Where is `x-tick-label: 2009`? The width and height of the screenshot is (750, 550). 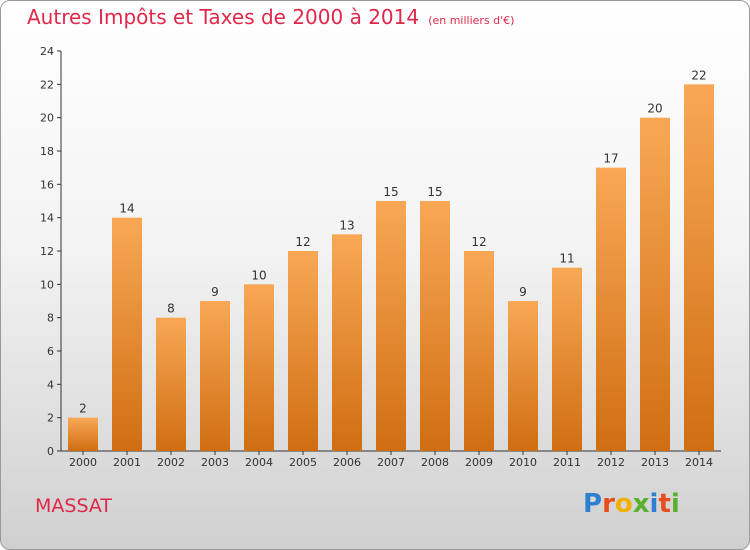
x-tick-label: 2009 is located at coordinates (479, 462).